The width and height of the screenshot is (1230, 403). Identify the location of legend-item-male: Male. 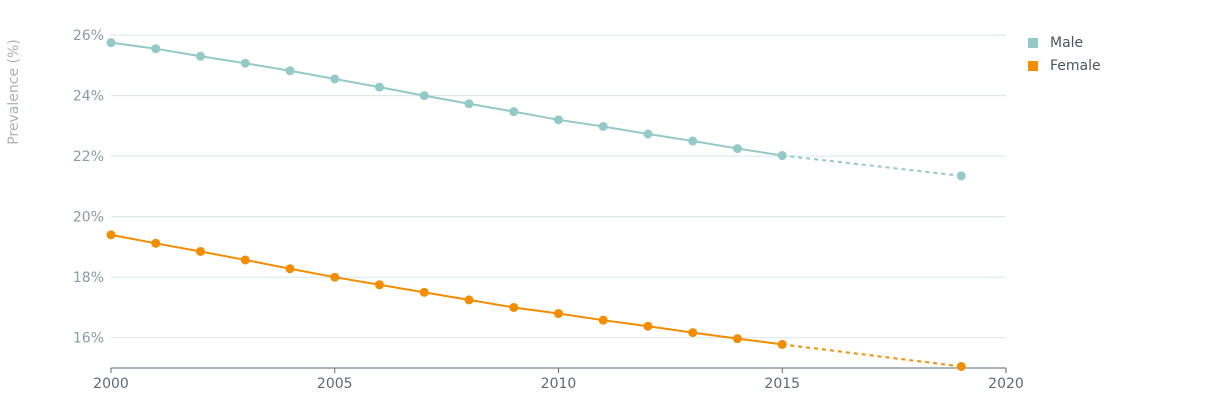
(1064, 42).